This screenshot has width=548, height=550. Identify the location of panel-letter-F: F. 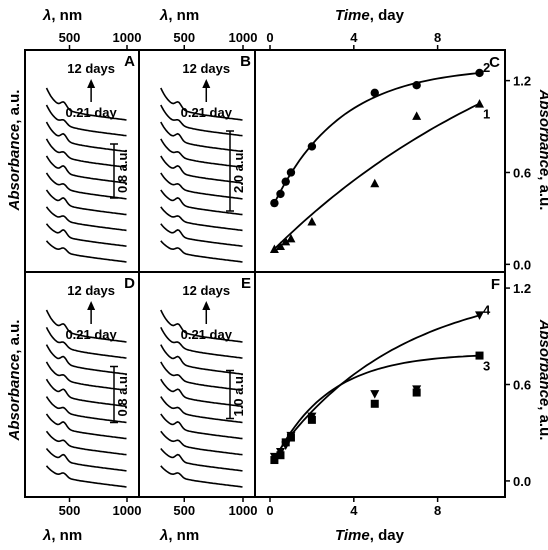
(495, 284).